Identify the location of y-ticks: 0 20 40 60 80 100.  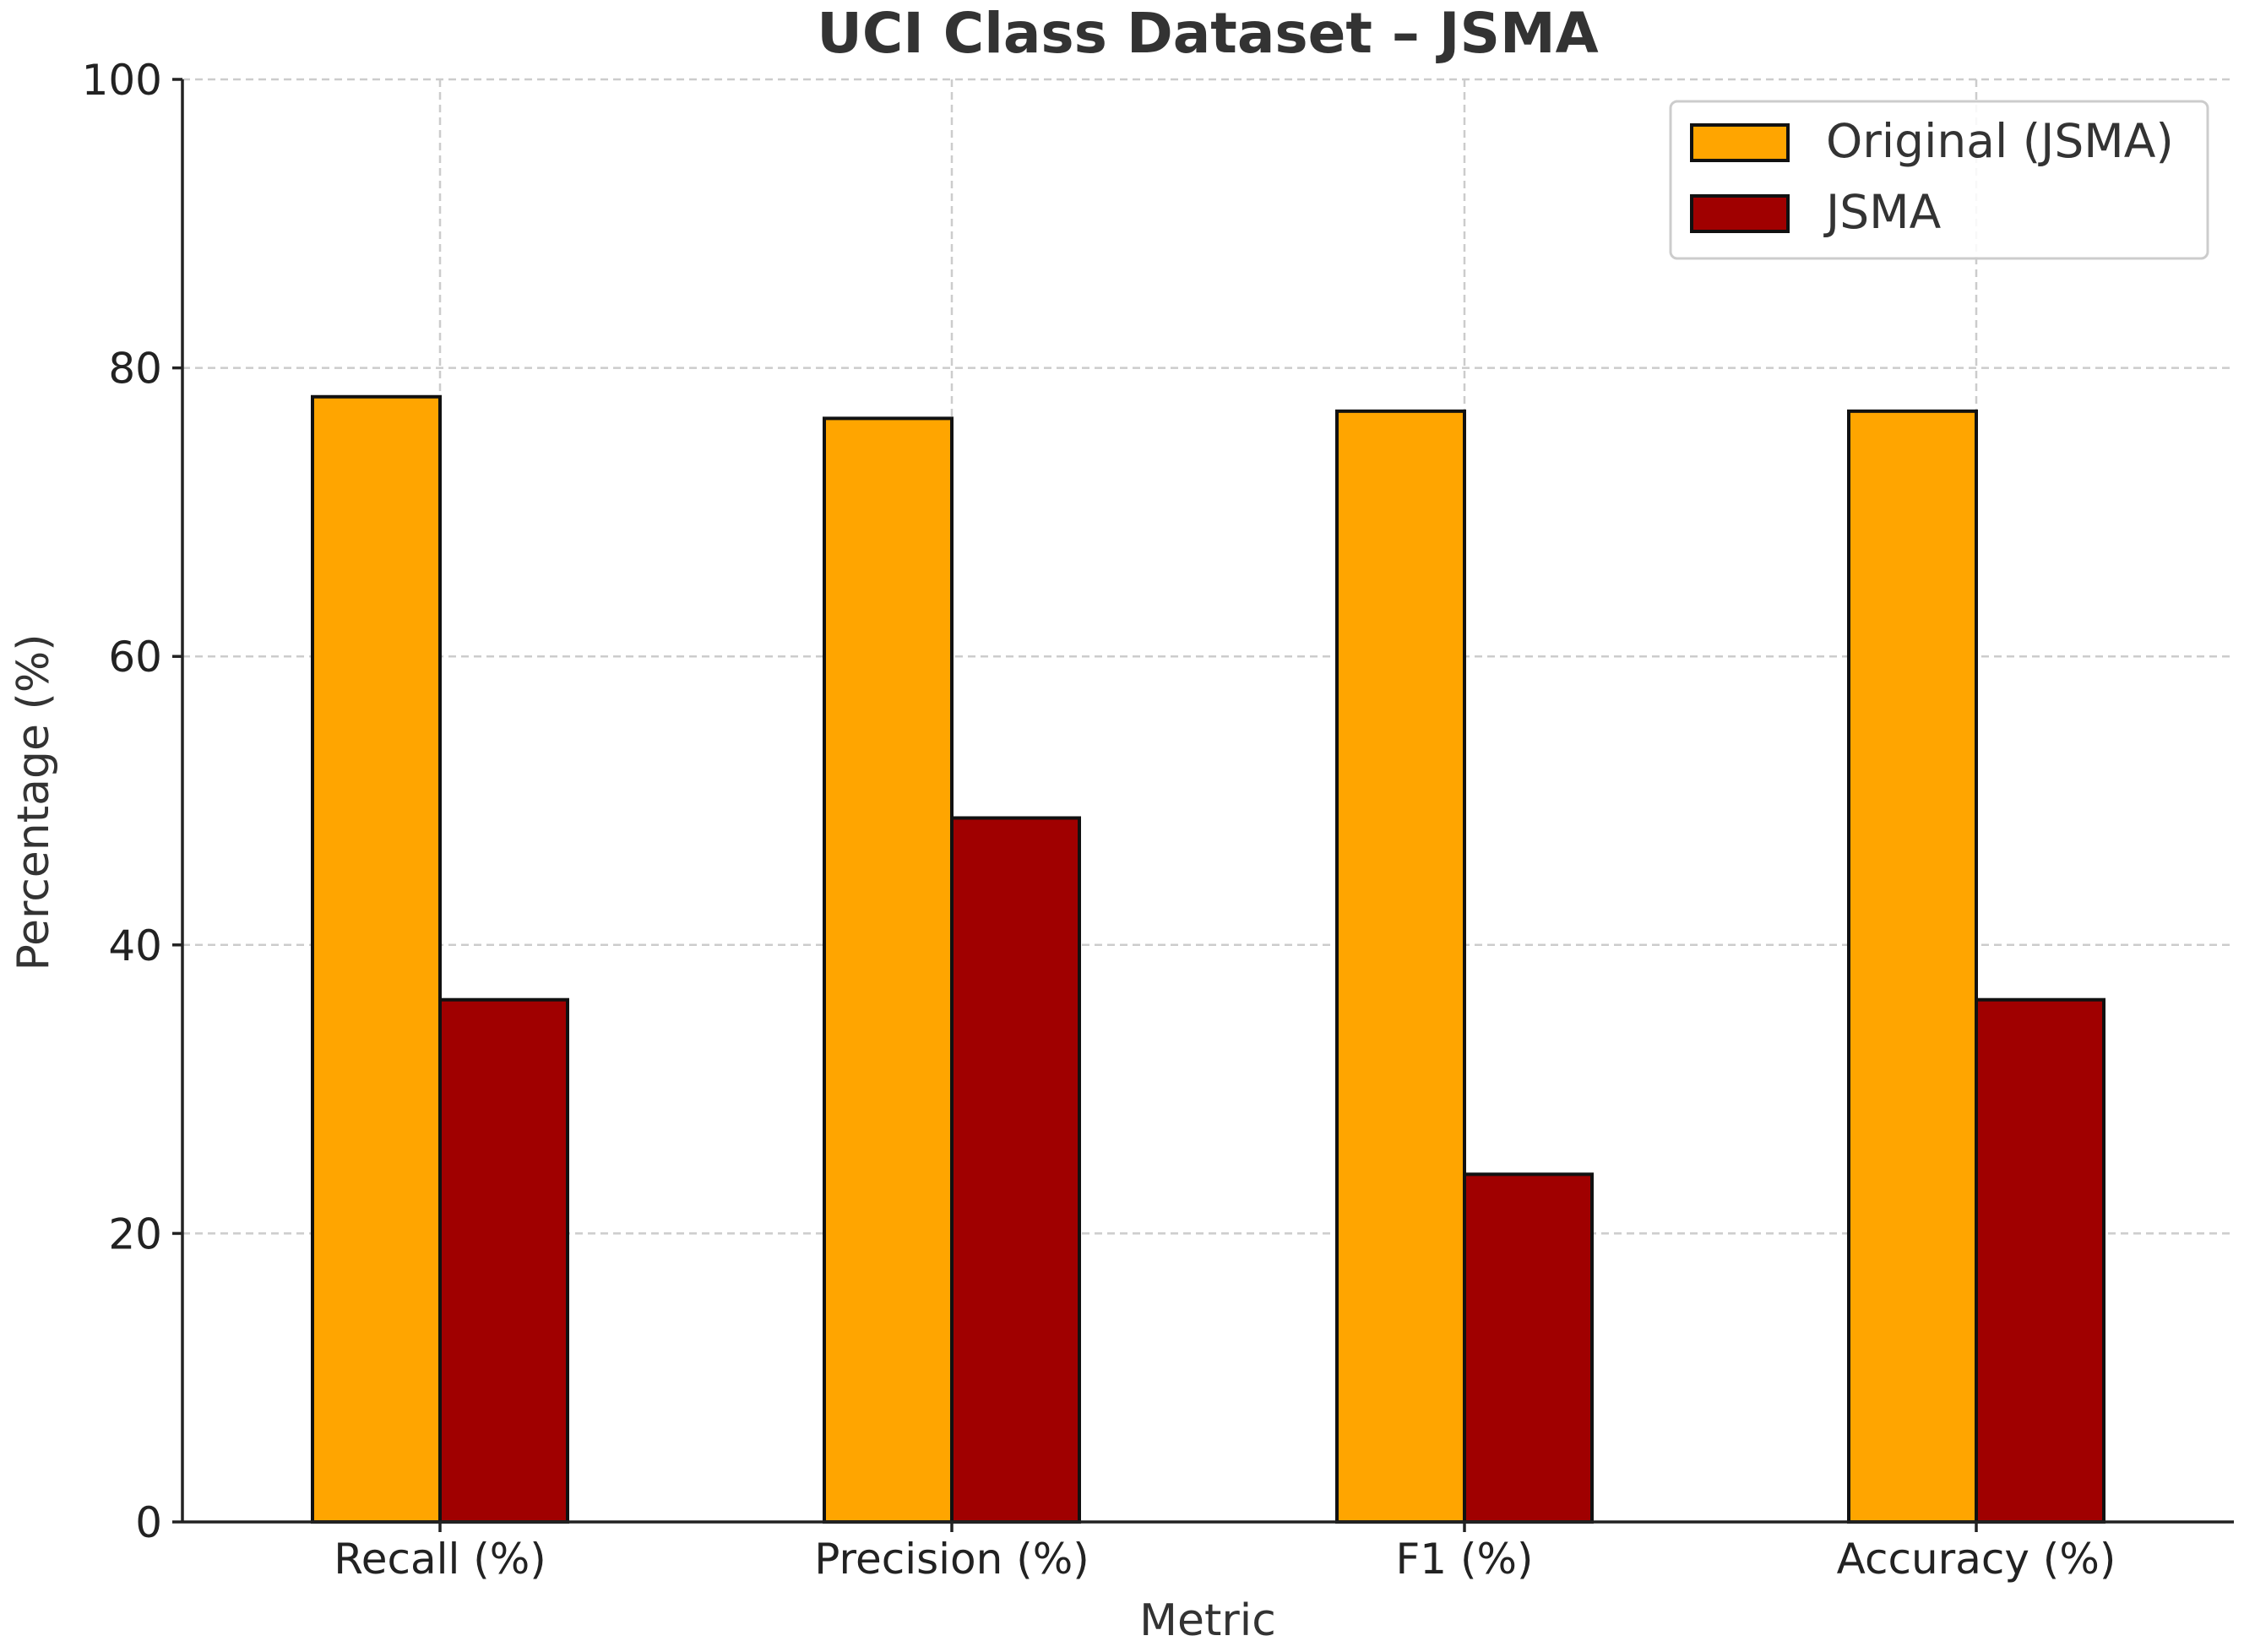
(132, 801).